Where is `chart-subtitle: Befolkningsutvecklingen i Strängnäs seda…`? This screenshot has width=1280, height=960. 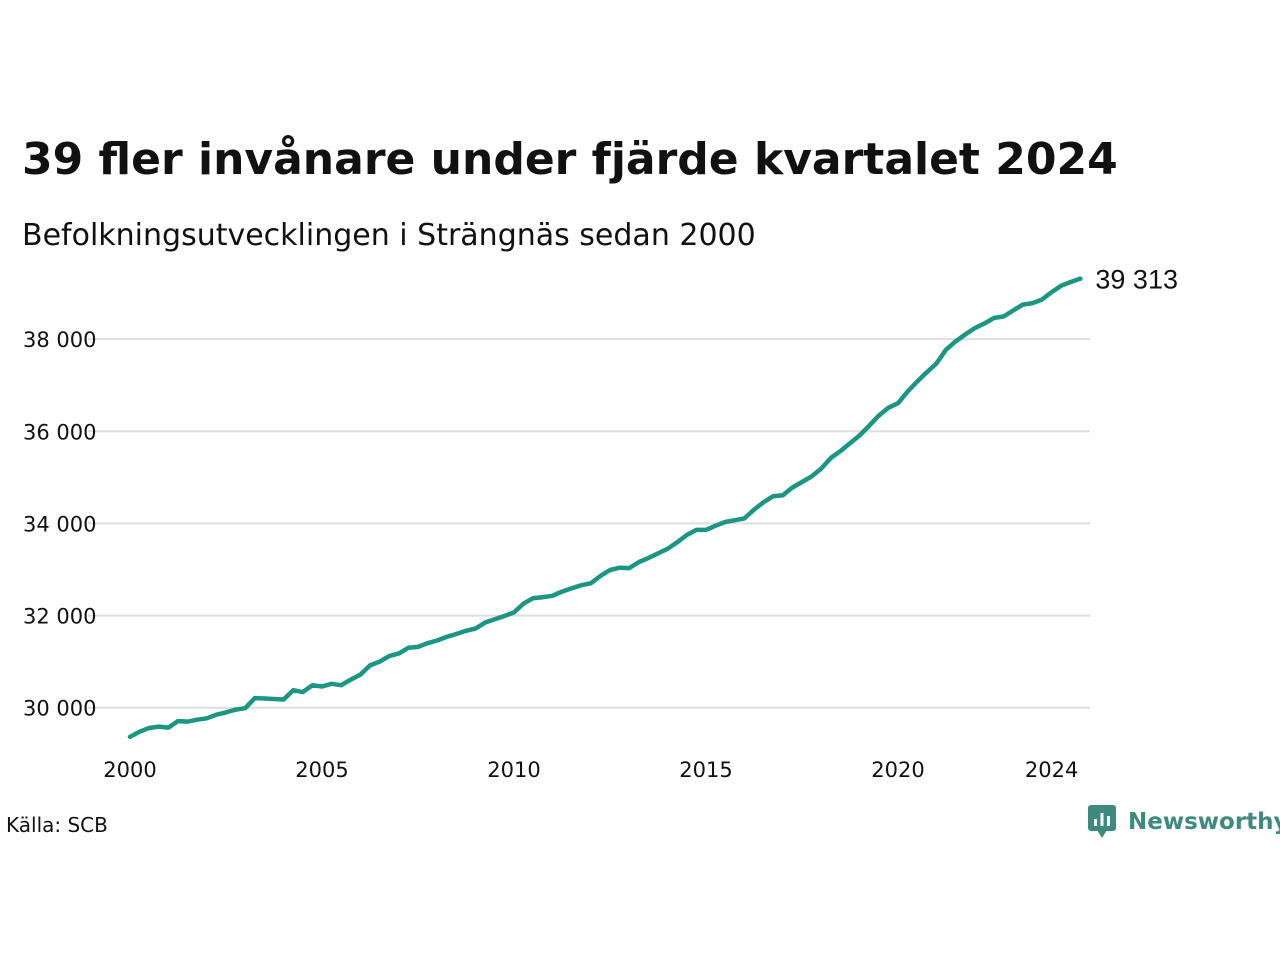 chart-subtitle: Befolkningsutvecklingen i Strängnäs seda… is located at coordinates (389, 235).